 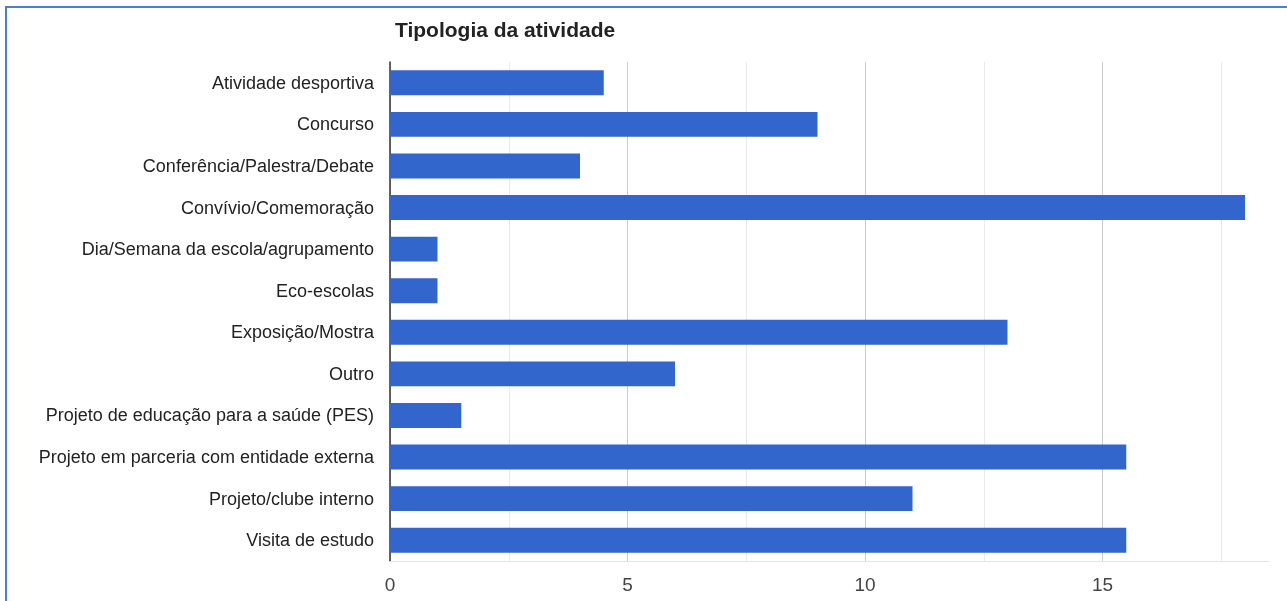 What do you see at coordinates (1102, 584) in the screenshot?
I see `x-tick-label: 15` at bounding box center [1102, 584].